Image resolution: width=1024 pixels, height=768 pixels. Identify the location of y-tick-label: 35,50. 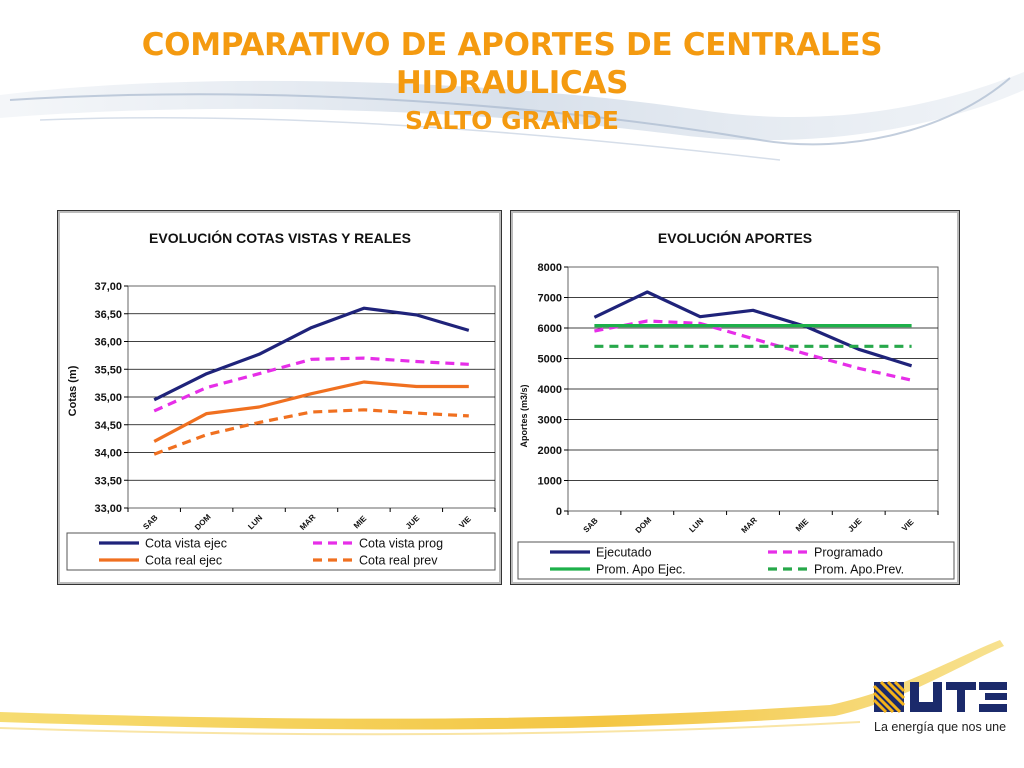
(108, 370).